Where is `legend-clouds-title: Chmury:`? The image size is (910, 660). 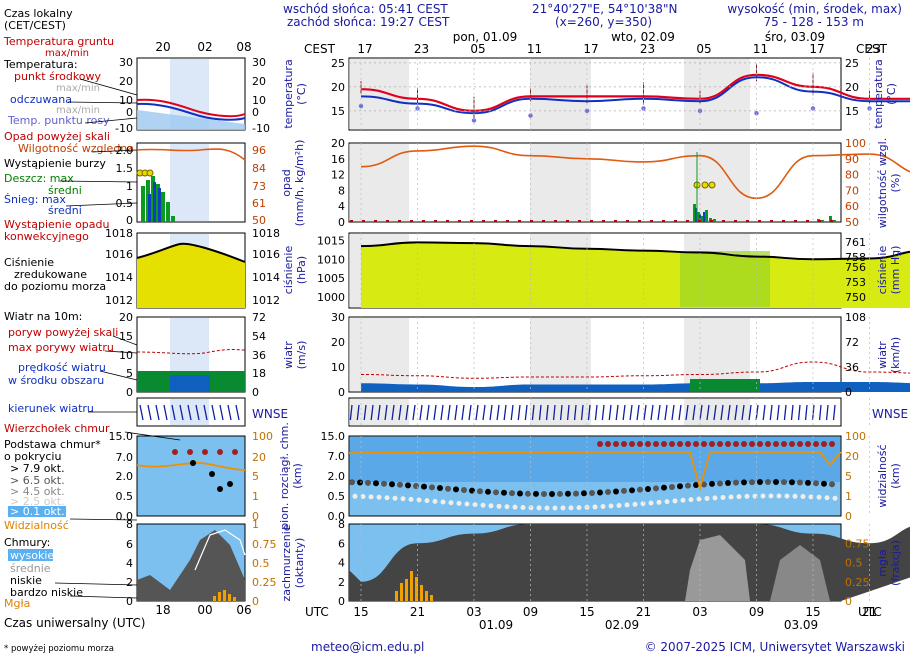
legend-clouds-title: Chmury: is located at coordinates (27, 542).